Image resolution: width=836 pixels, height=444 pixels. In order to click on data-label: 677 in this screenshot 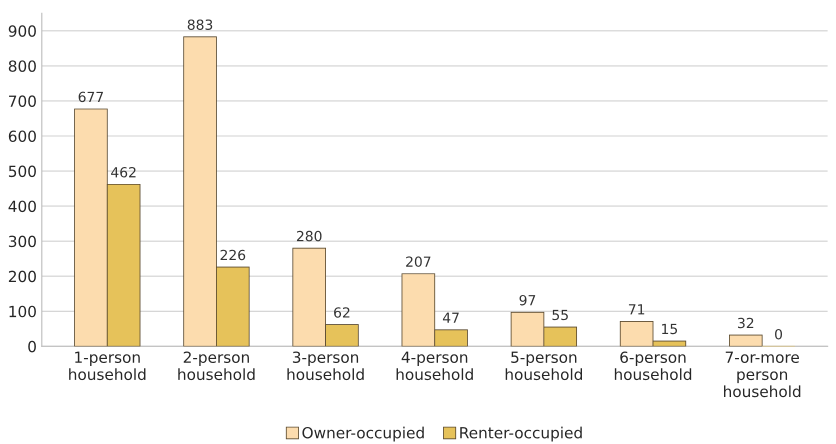, I will do `click(90, 97)`.